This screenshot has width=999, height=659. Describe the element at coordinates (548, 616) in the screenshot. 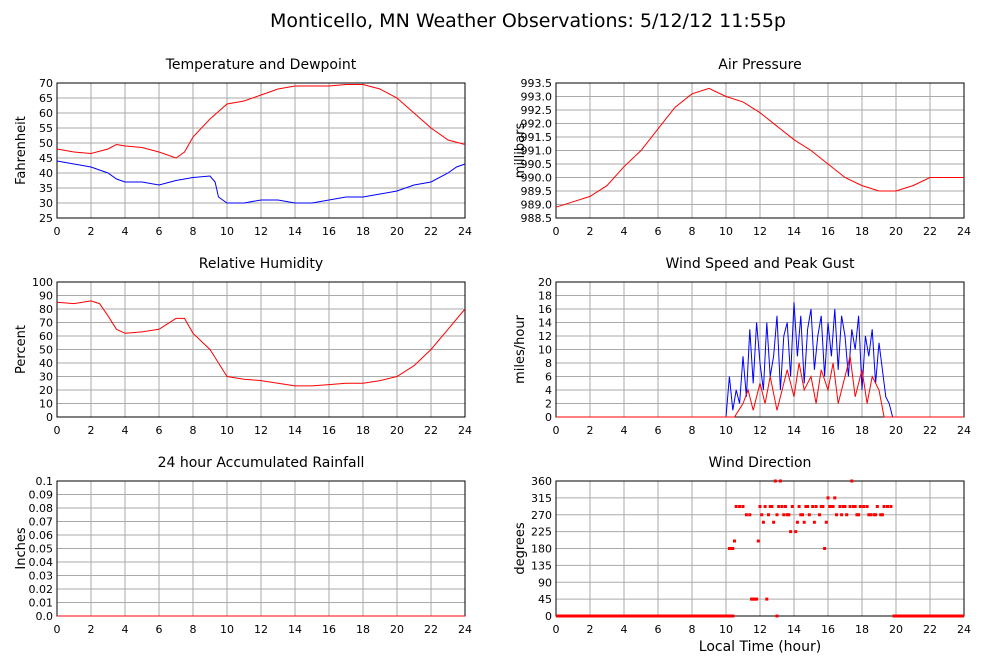

I see `y-tick-label: 0` at that location.